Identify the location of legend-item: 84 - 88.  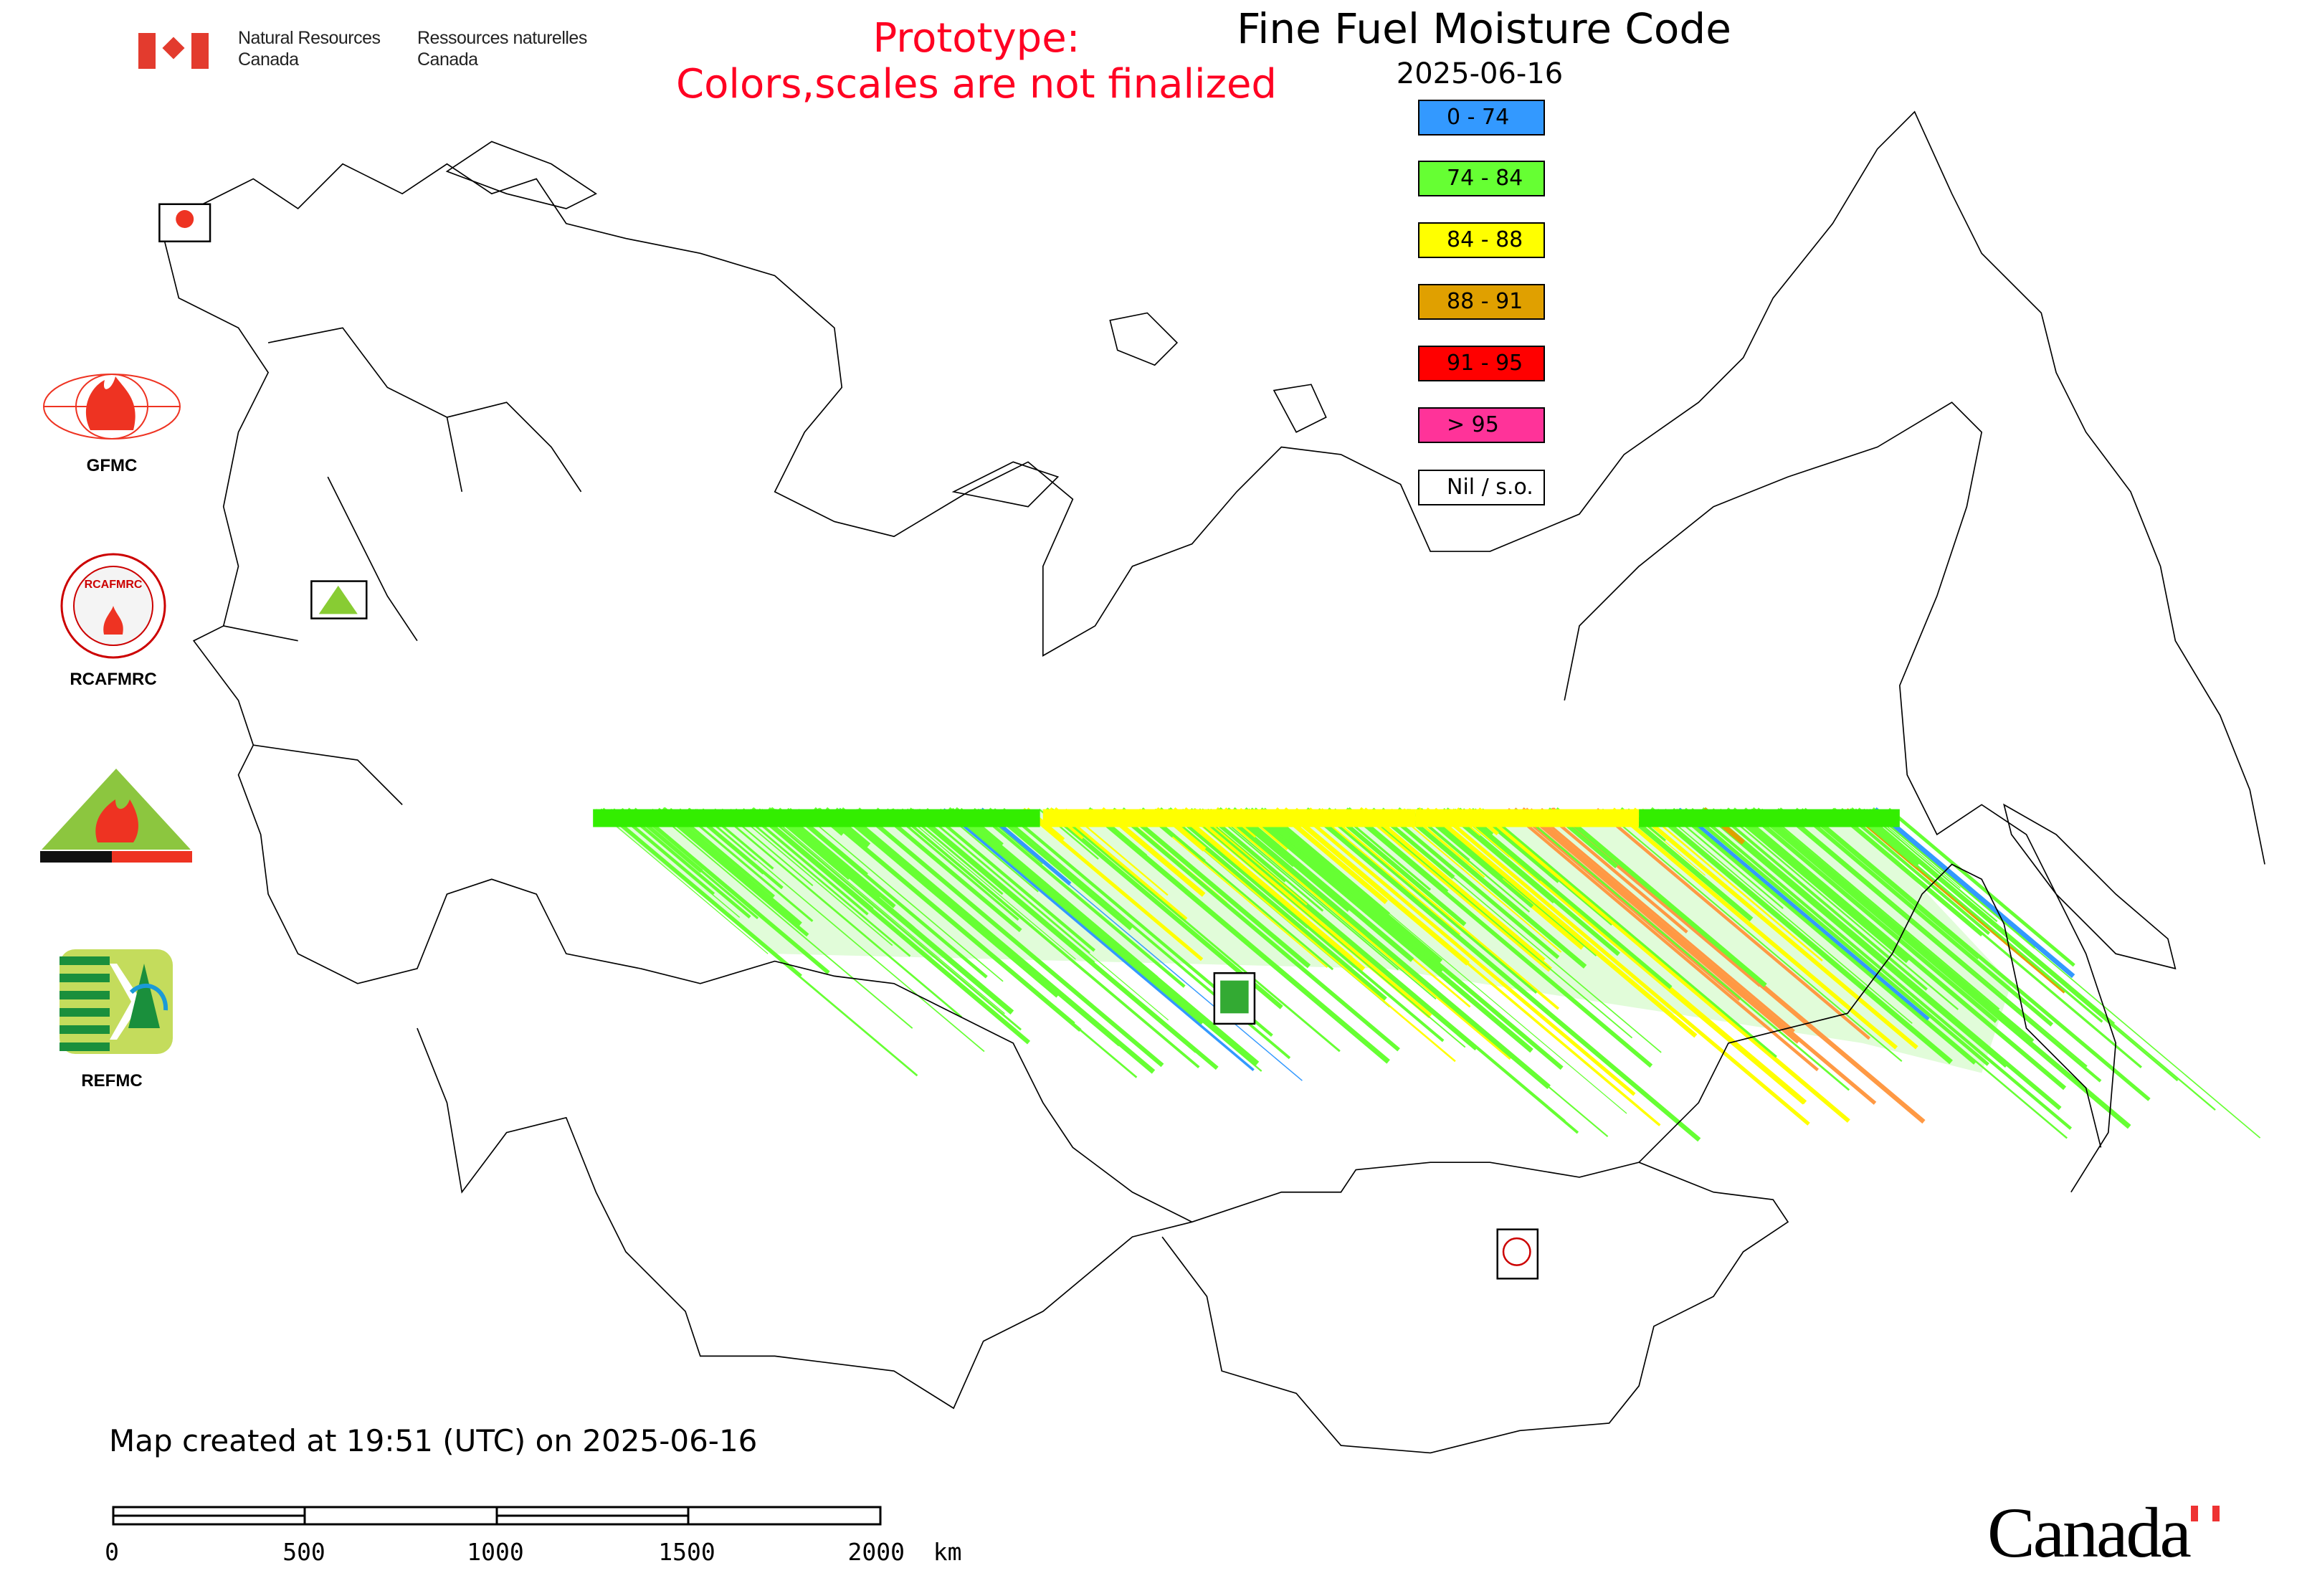
(1481, 240).